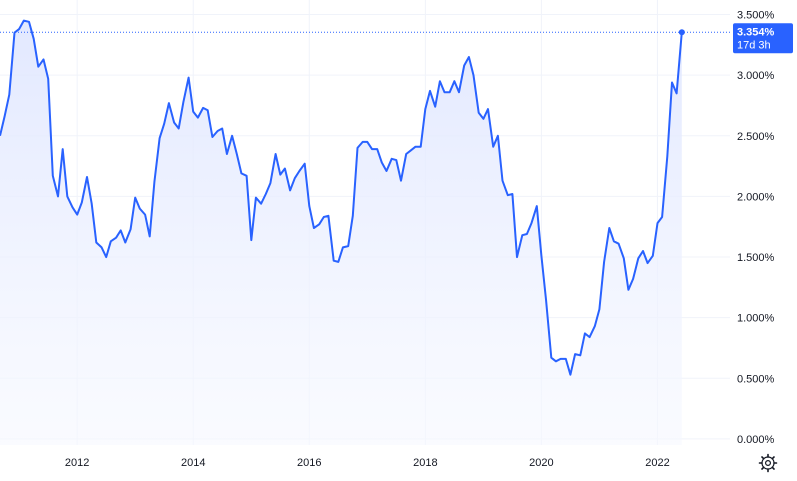 This screenshot has width=797, height=481. I want to click on x-tick-label: 2020, so click(541, 463).